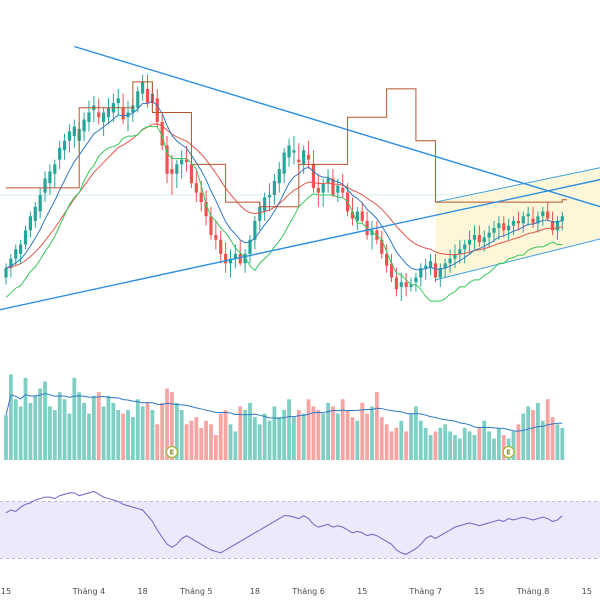 The width and height of the screenshot is (600, 600). I want to click on earnings-marker-label: E, so click(508, 453).